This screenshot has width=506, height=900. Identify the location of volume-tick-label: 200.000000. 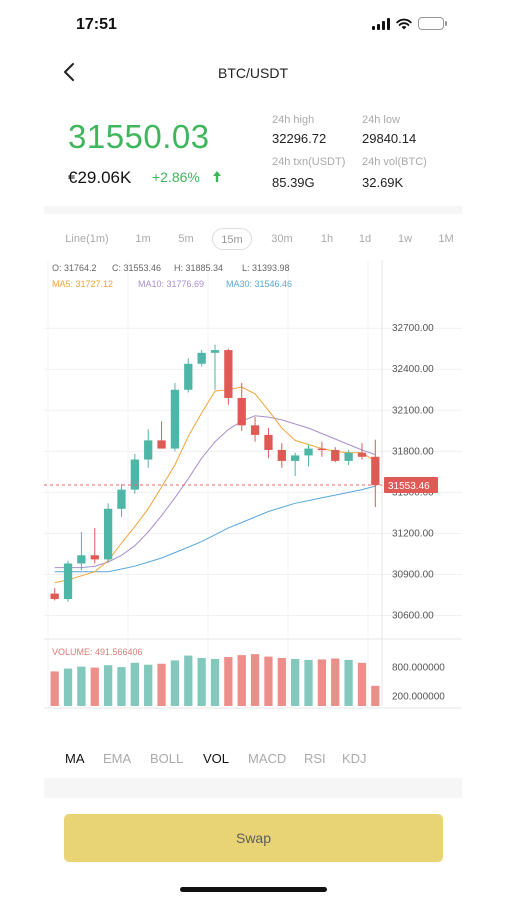
(418, 696).